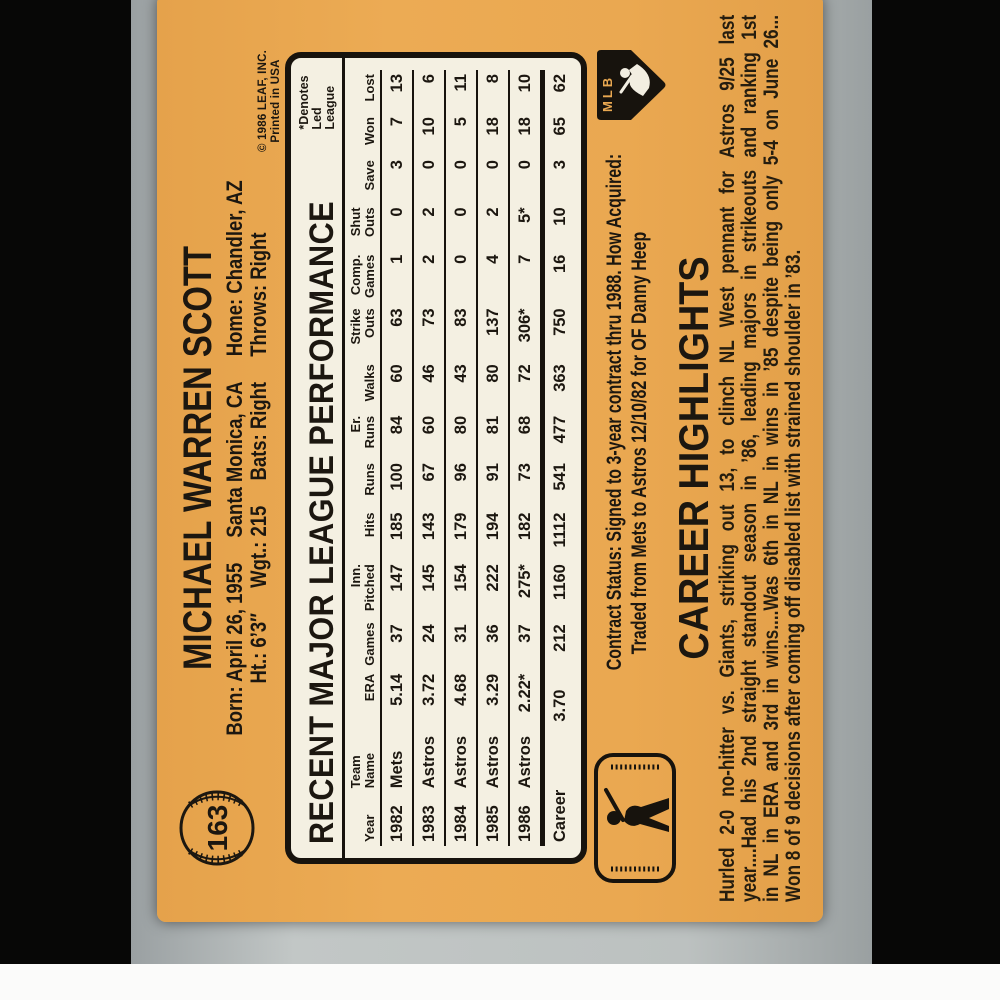  I want to click on copyright-line-2: Printed in USA, so click(276, 101).